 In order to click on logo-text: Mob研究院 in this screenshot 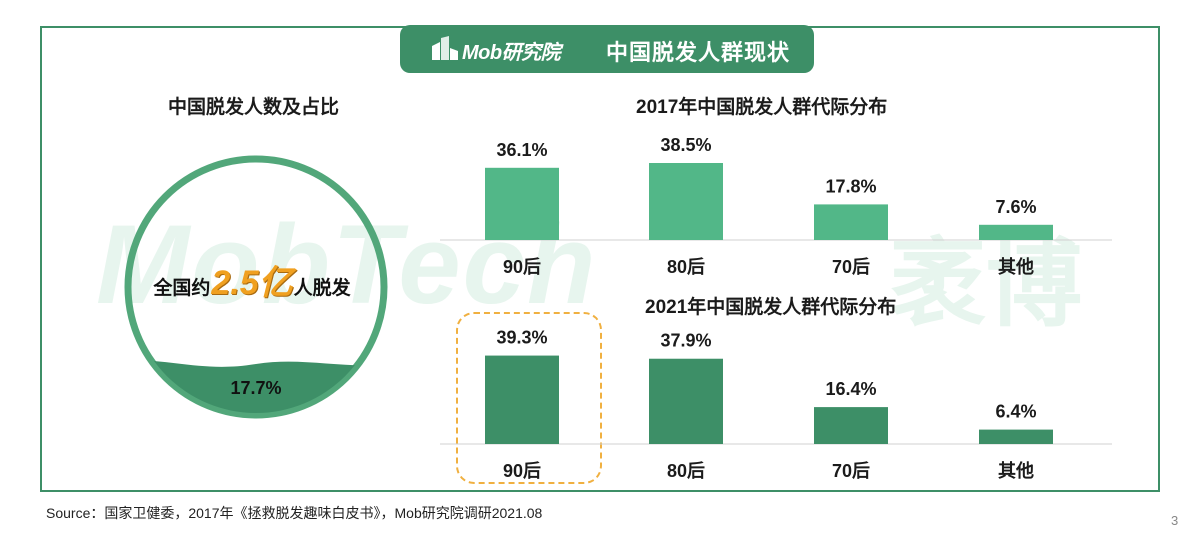, I will do `click(511, 53)`.